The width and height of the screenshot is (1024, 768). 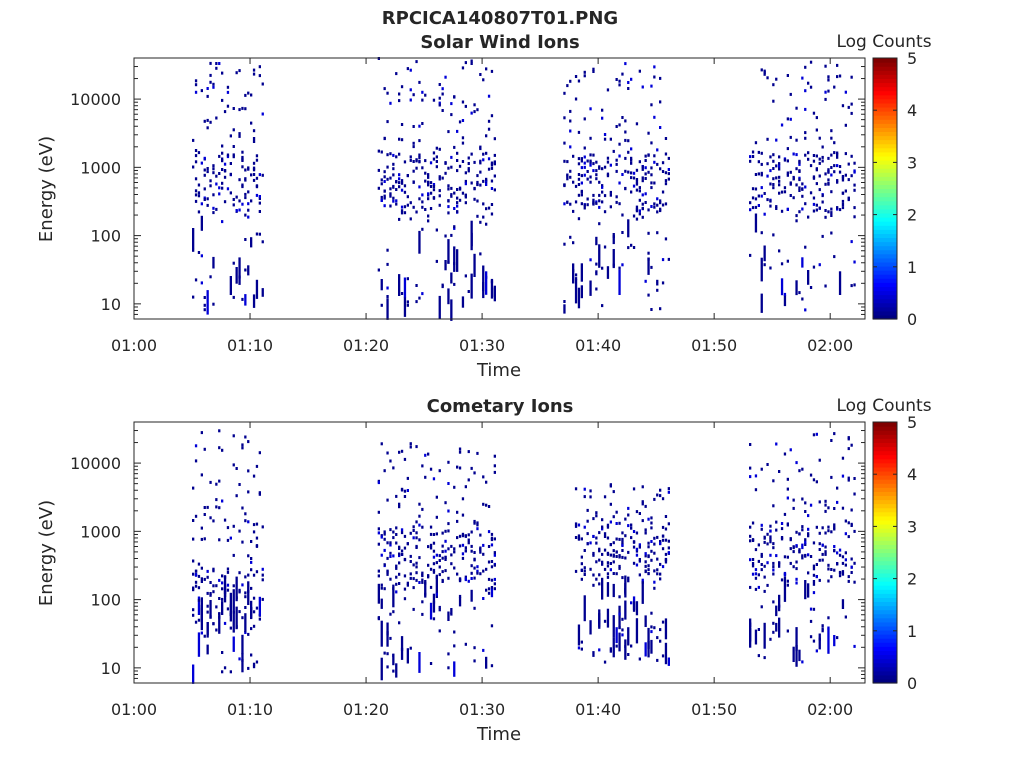 I want to click on x-axis-label: Time, so click(x=498, y=370).